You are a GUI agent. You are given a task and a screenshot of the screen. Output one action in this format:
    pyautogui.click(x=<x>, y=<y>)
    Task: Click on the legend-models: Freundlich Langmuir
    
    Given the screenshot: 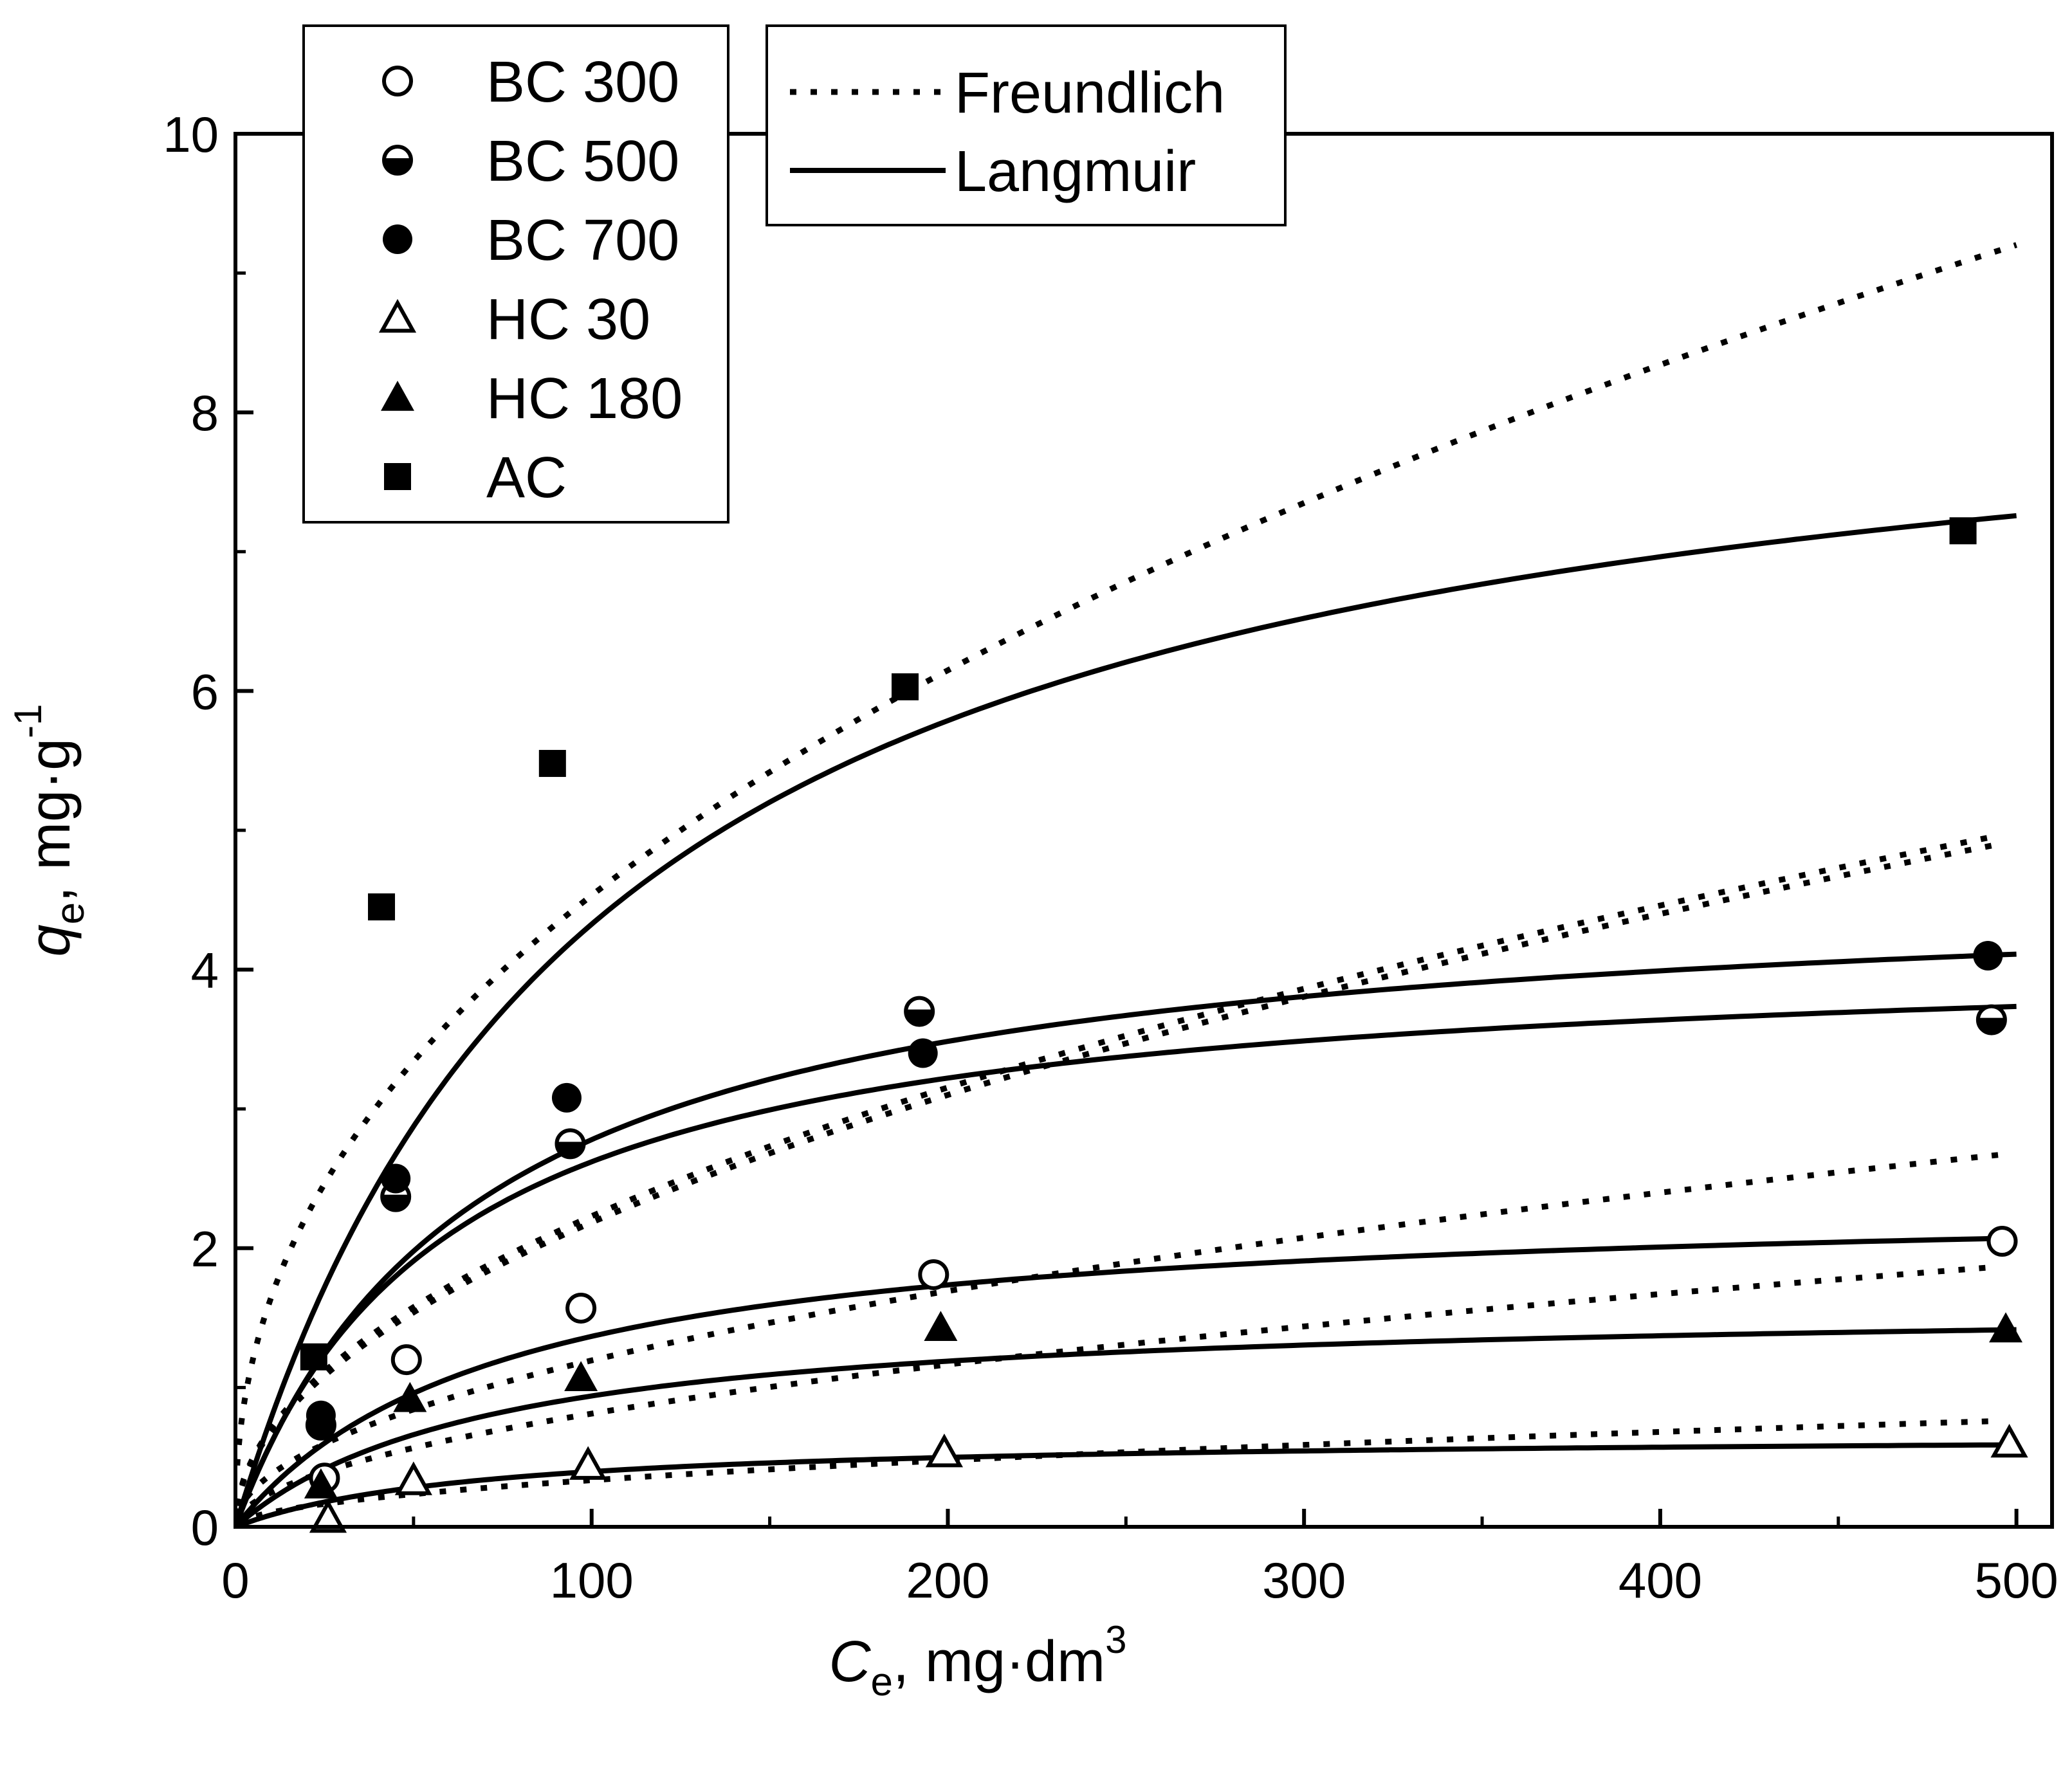 What is the action you would take?
    pyautogui.click(x=1026, y=125)
    